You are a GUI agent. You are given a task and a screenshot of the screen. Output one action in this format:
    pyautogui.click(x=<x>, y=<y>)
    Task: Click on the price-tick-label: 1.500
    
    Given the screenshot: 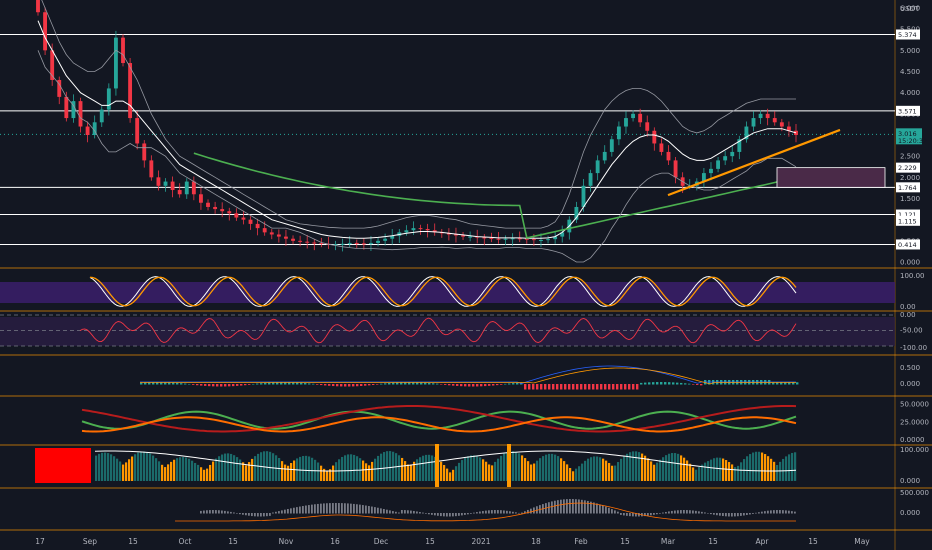 What is the action you would take?
    pyautogui.click(x=910, y=199)
    